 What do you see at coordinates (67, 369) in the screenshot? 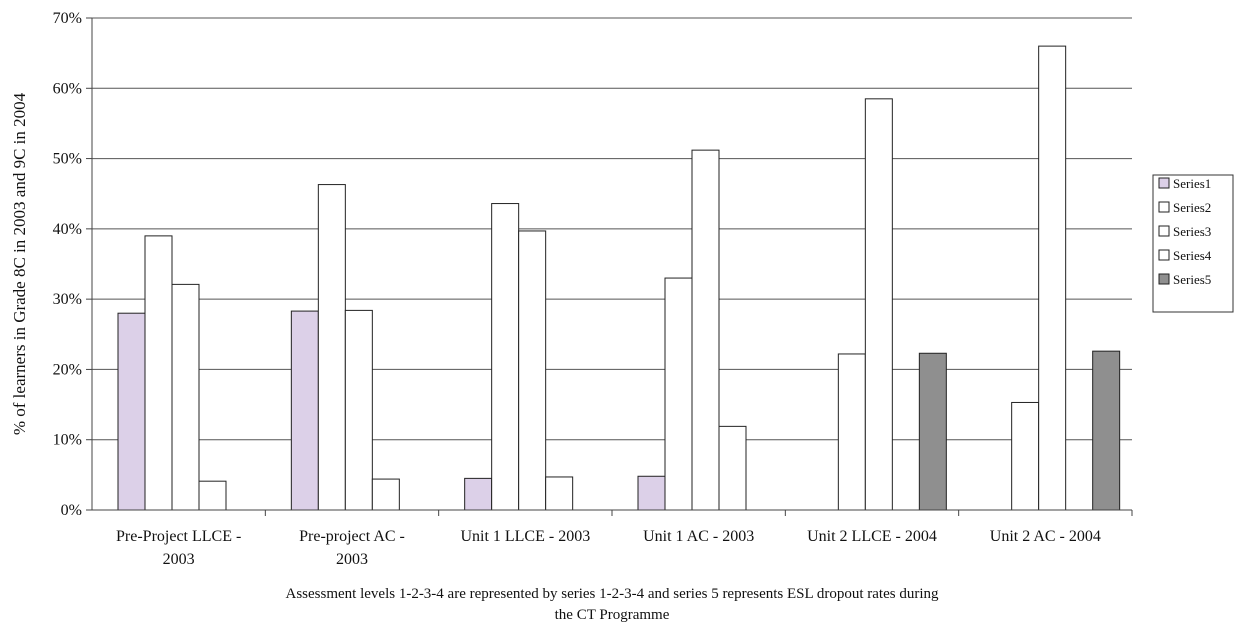
I see `y-tick-label: 20%` at bounding box center [67, 369].